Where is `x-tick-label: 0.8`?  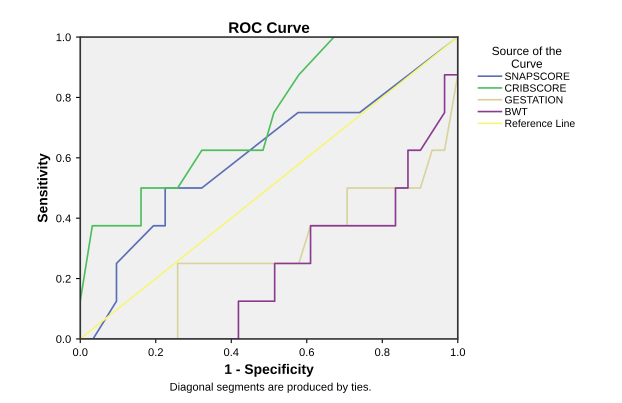
x-tick-label: 0.8 is located at coordinates (382, 352).